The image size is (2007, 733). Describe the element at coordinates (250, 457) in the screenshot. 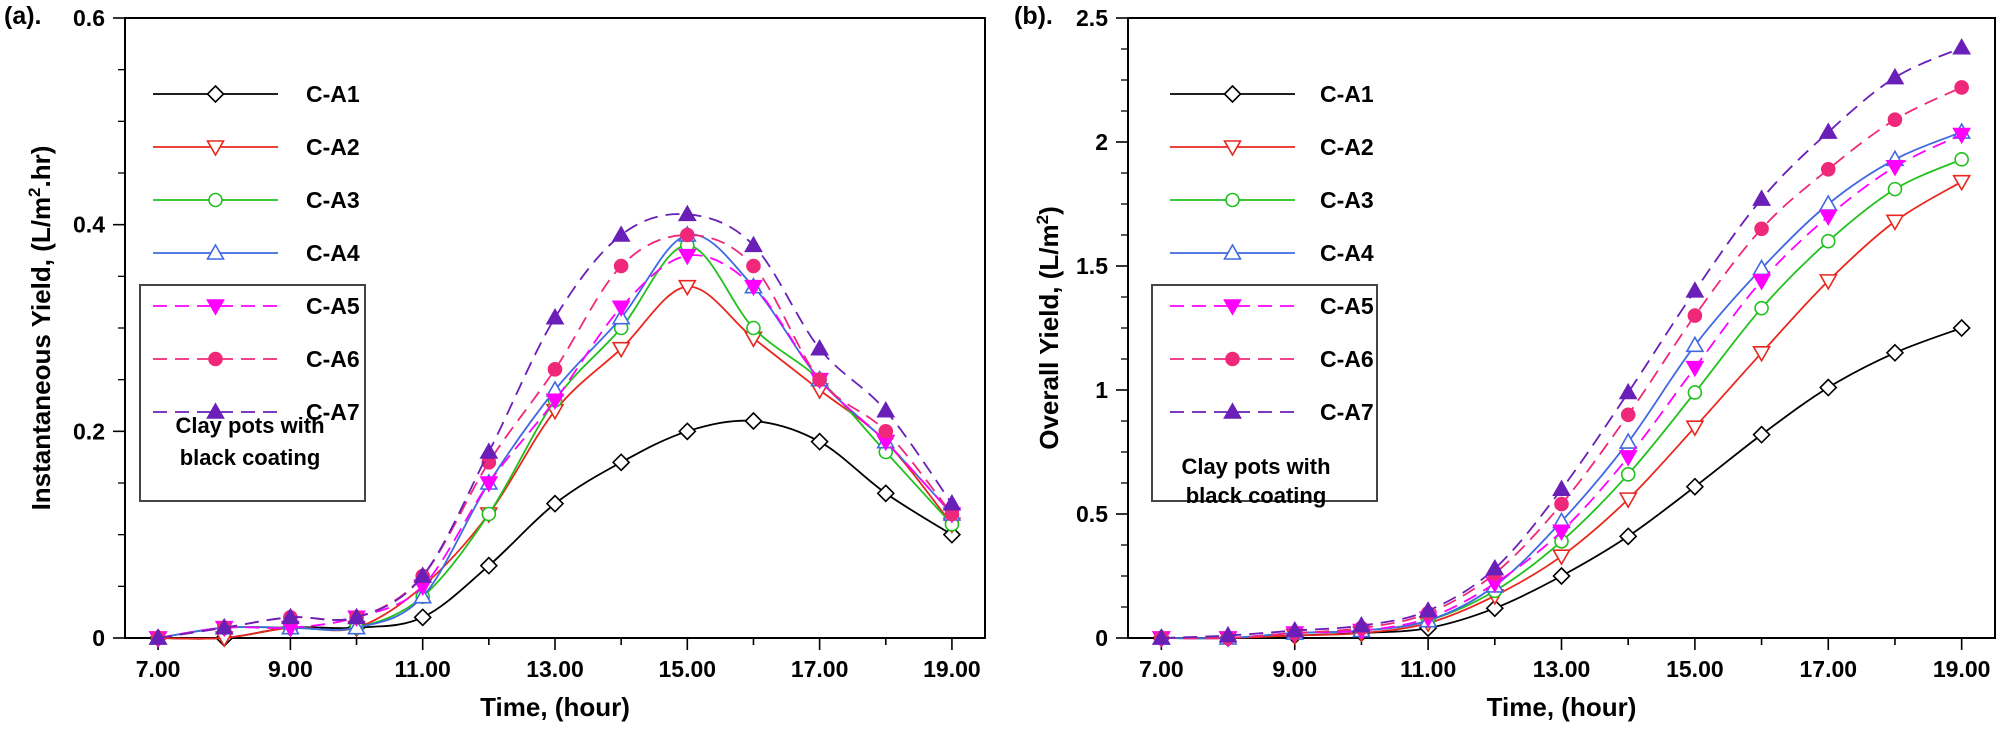

I see `note-line-2: black coating` at that location.